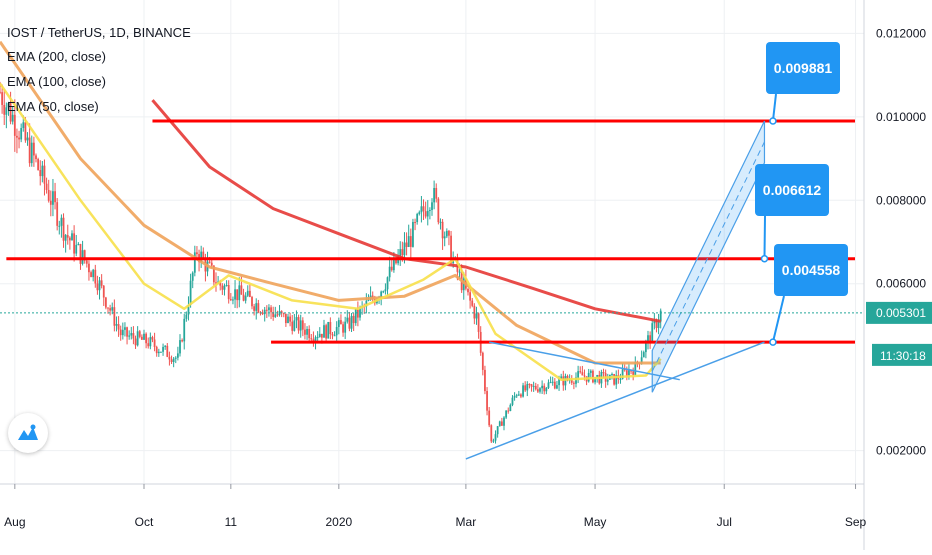 This screenshot has height=555, width=932. What do you see at coordinates (584, 361) in the screenshot?
I see `descending-trendline` at bounding box center [584, 361].